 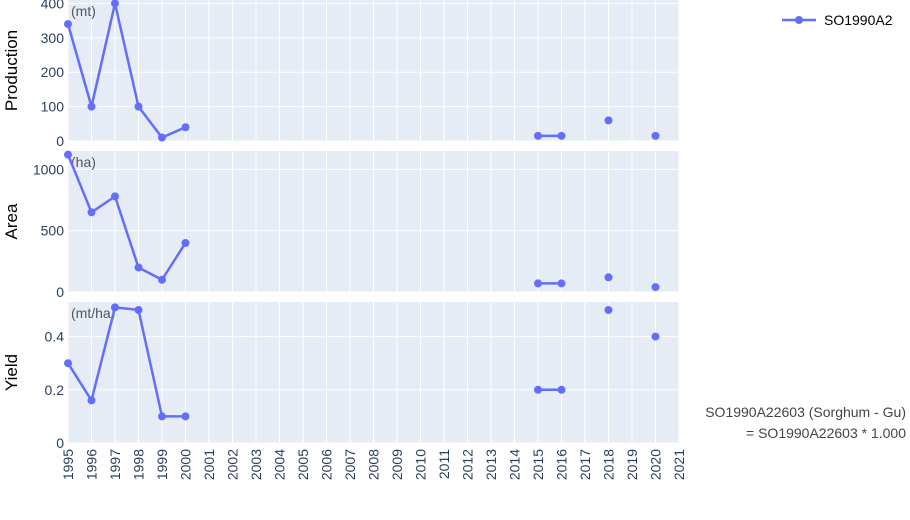 I want to click on x-tick-label: 2011, so click(x=444, y=464).